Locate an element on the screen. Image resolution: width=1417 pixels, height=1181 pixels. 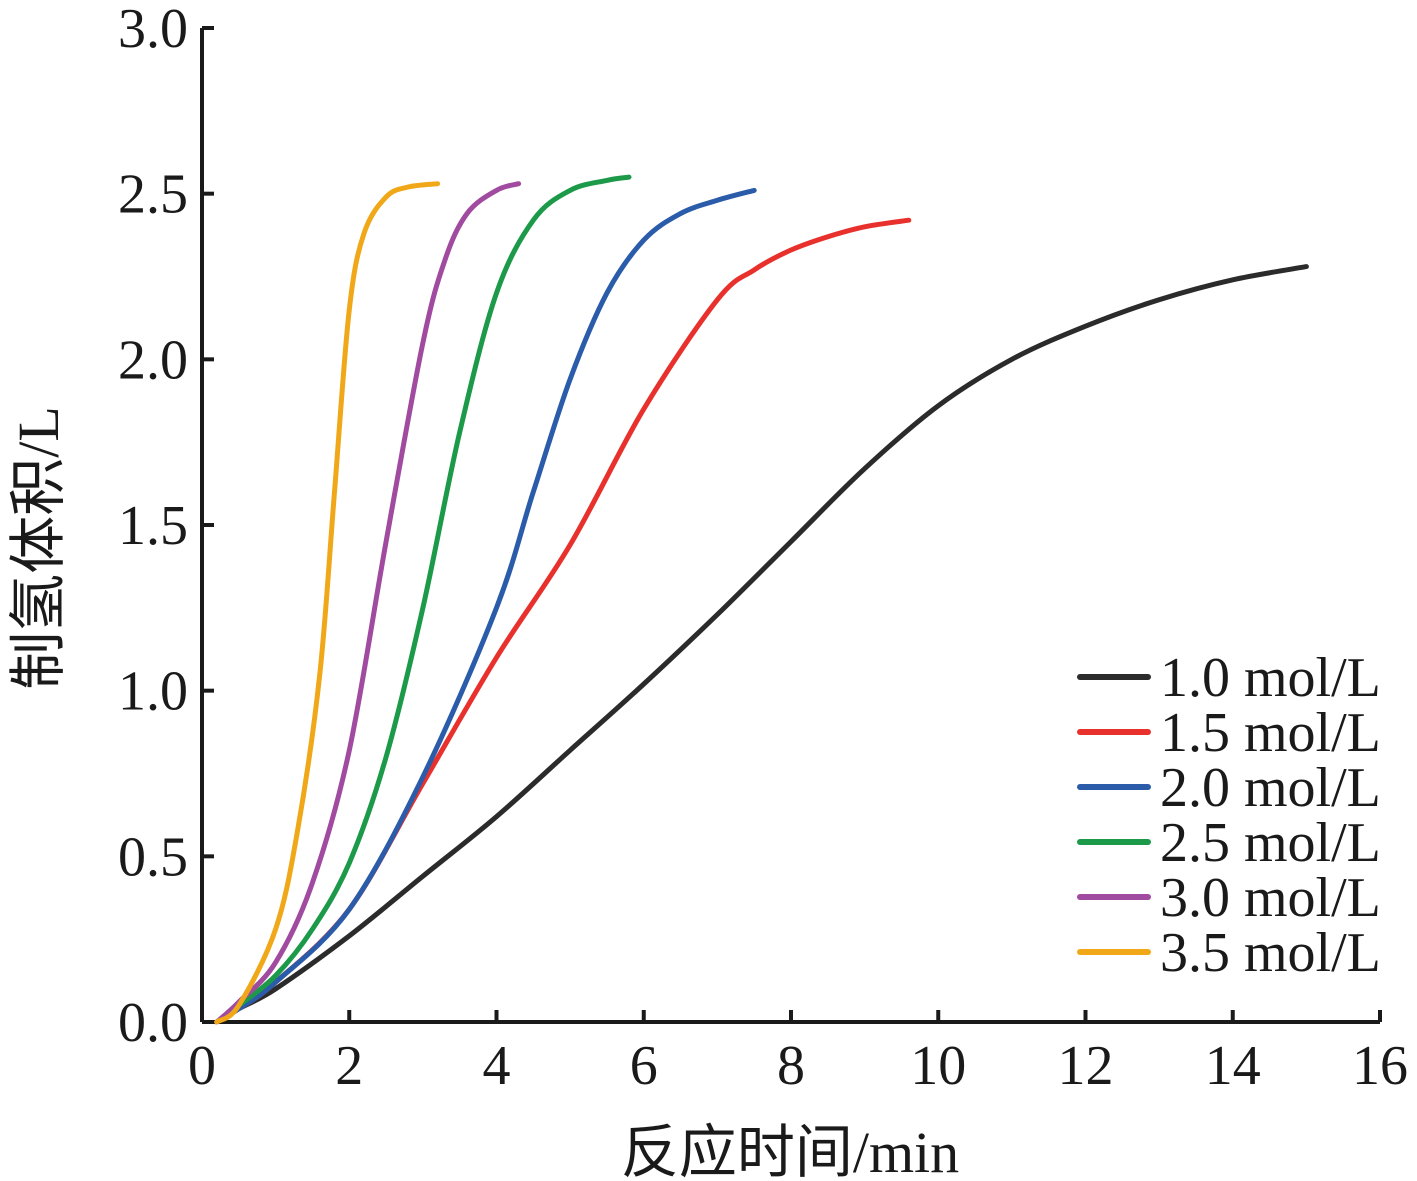
x-tick-label: 2 is located at coordinates (349, 1066).